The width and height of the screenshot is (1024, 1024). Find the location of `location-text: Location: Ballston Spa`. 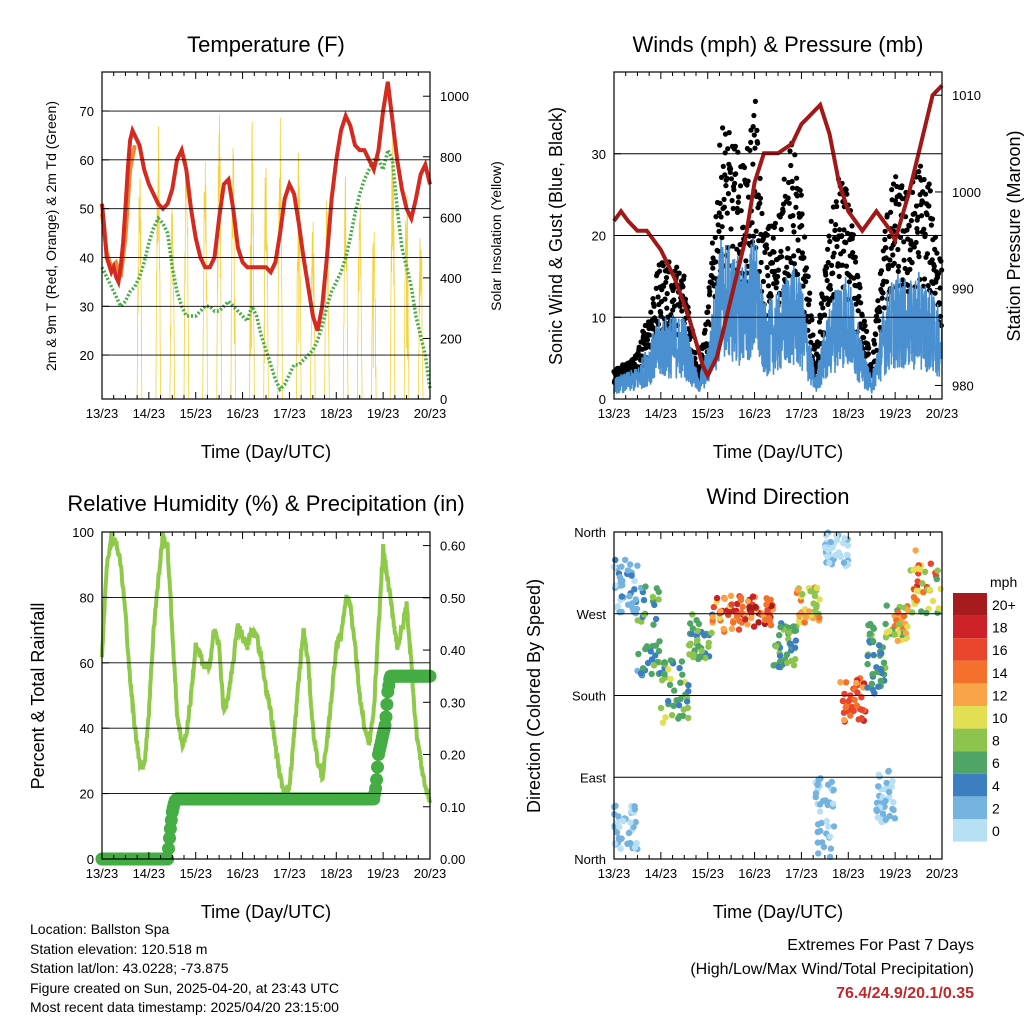

location-text: Location: Ballston Spa is located at coordinates (100, 929).